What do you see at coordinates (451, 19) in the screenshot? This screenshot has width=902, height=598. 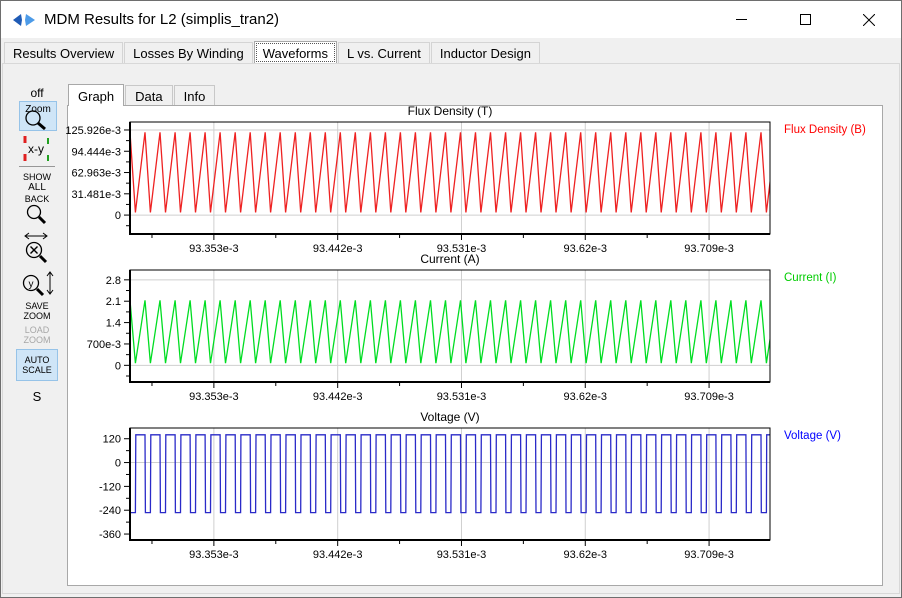 I see `titlebar: MDM Results for L2 (simplis_tran2)` at bounding box center [451, 19].